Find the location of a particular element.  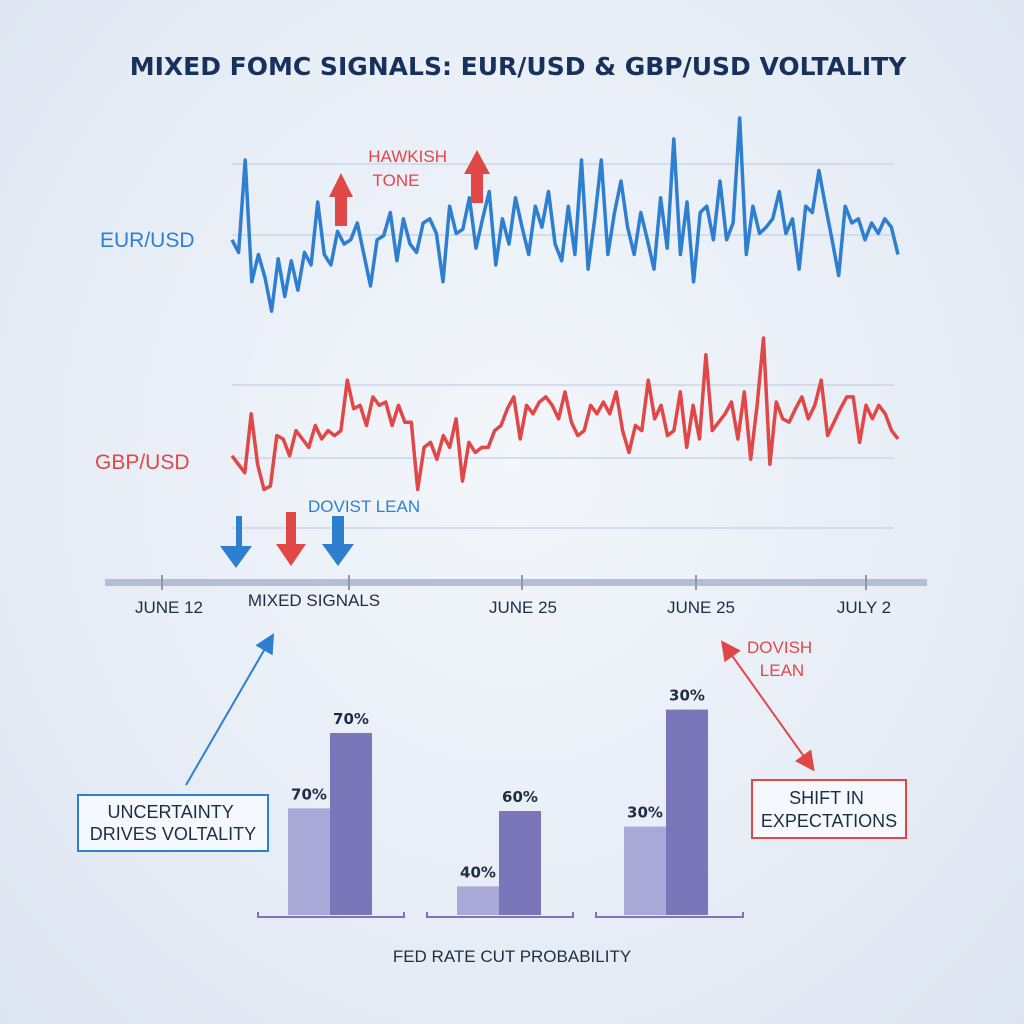

gbp-usd-line is located at coordinates (565, 414).